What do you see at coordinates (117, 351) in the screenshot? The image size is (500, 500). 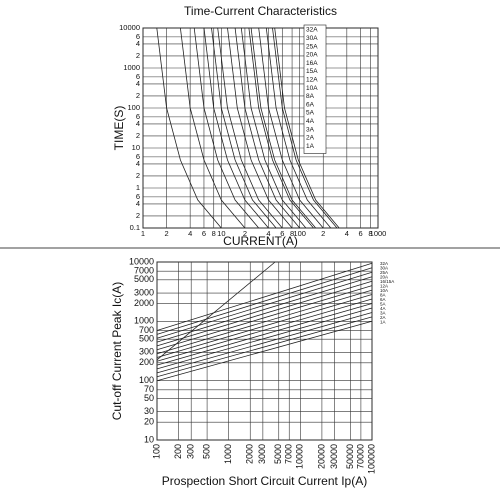 I see `y-axis-label: Cut-off Current Peak Ic(A)` at bounding box center [117, 351].